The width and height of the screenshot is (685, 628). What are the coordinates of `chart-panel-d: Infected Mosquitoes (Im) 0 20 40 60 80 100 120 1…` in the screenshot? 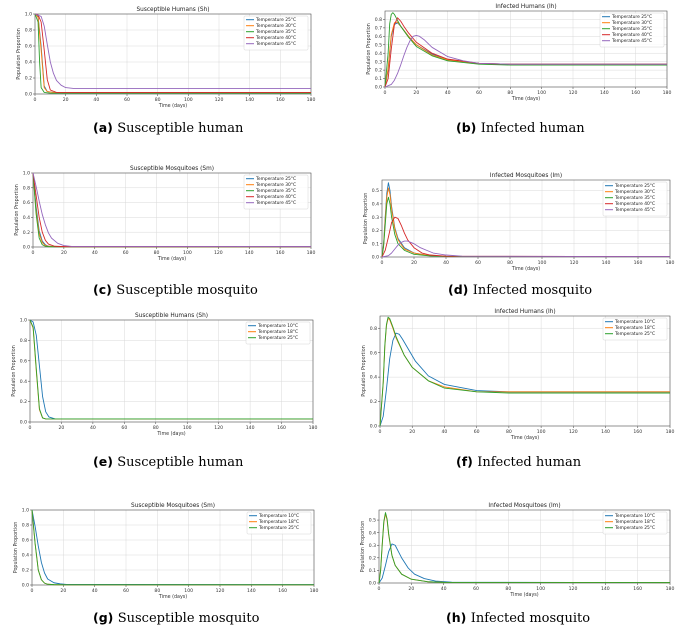 It's located at (518, 235).